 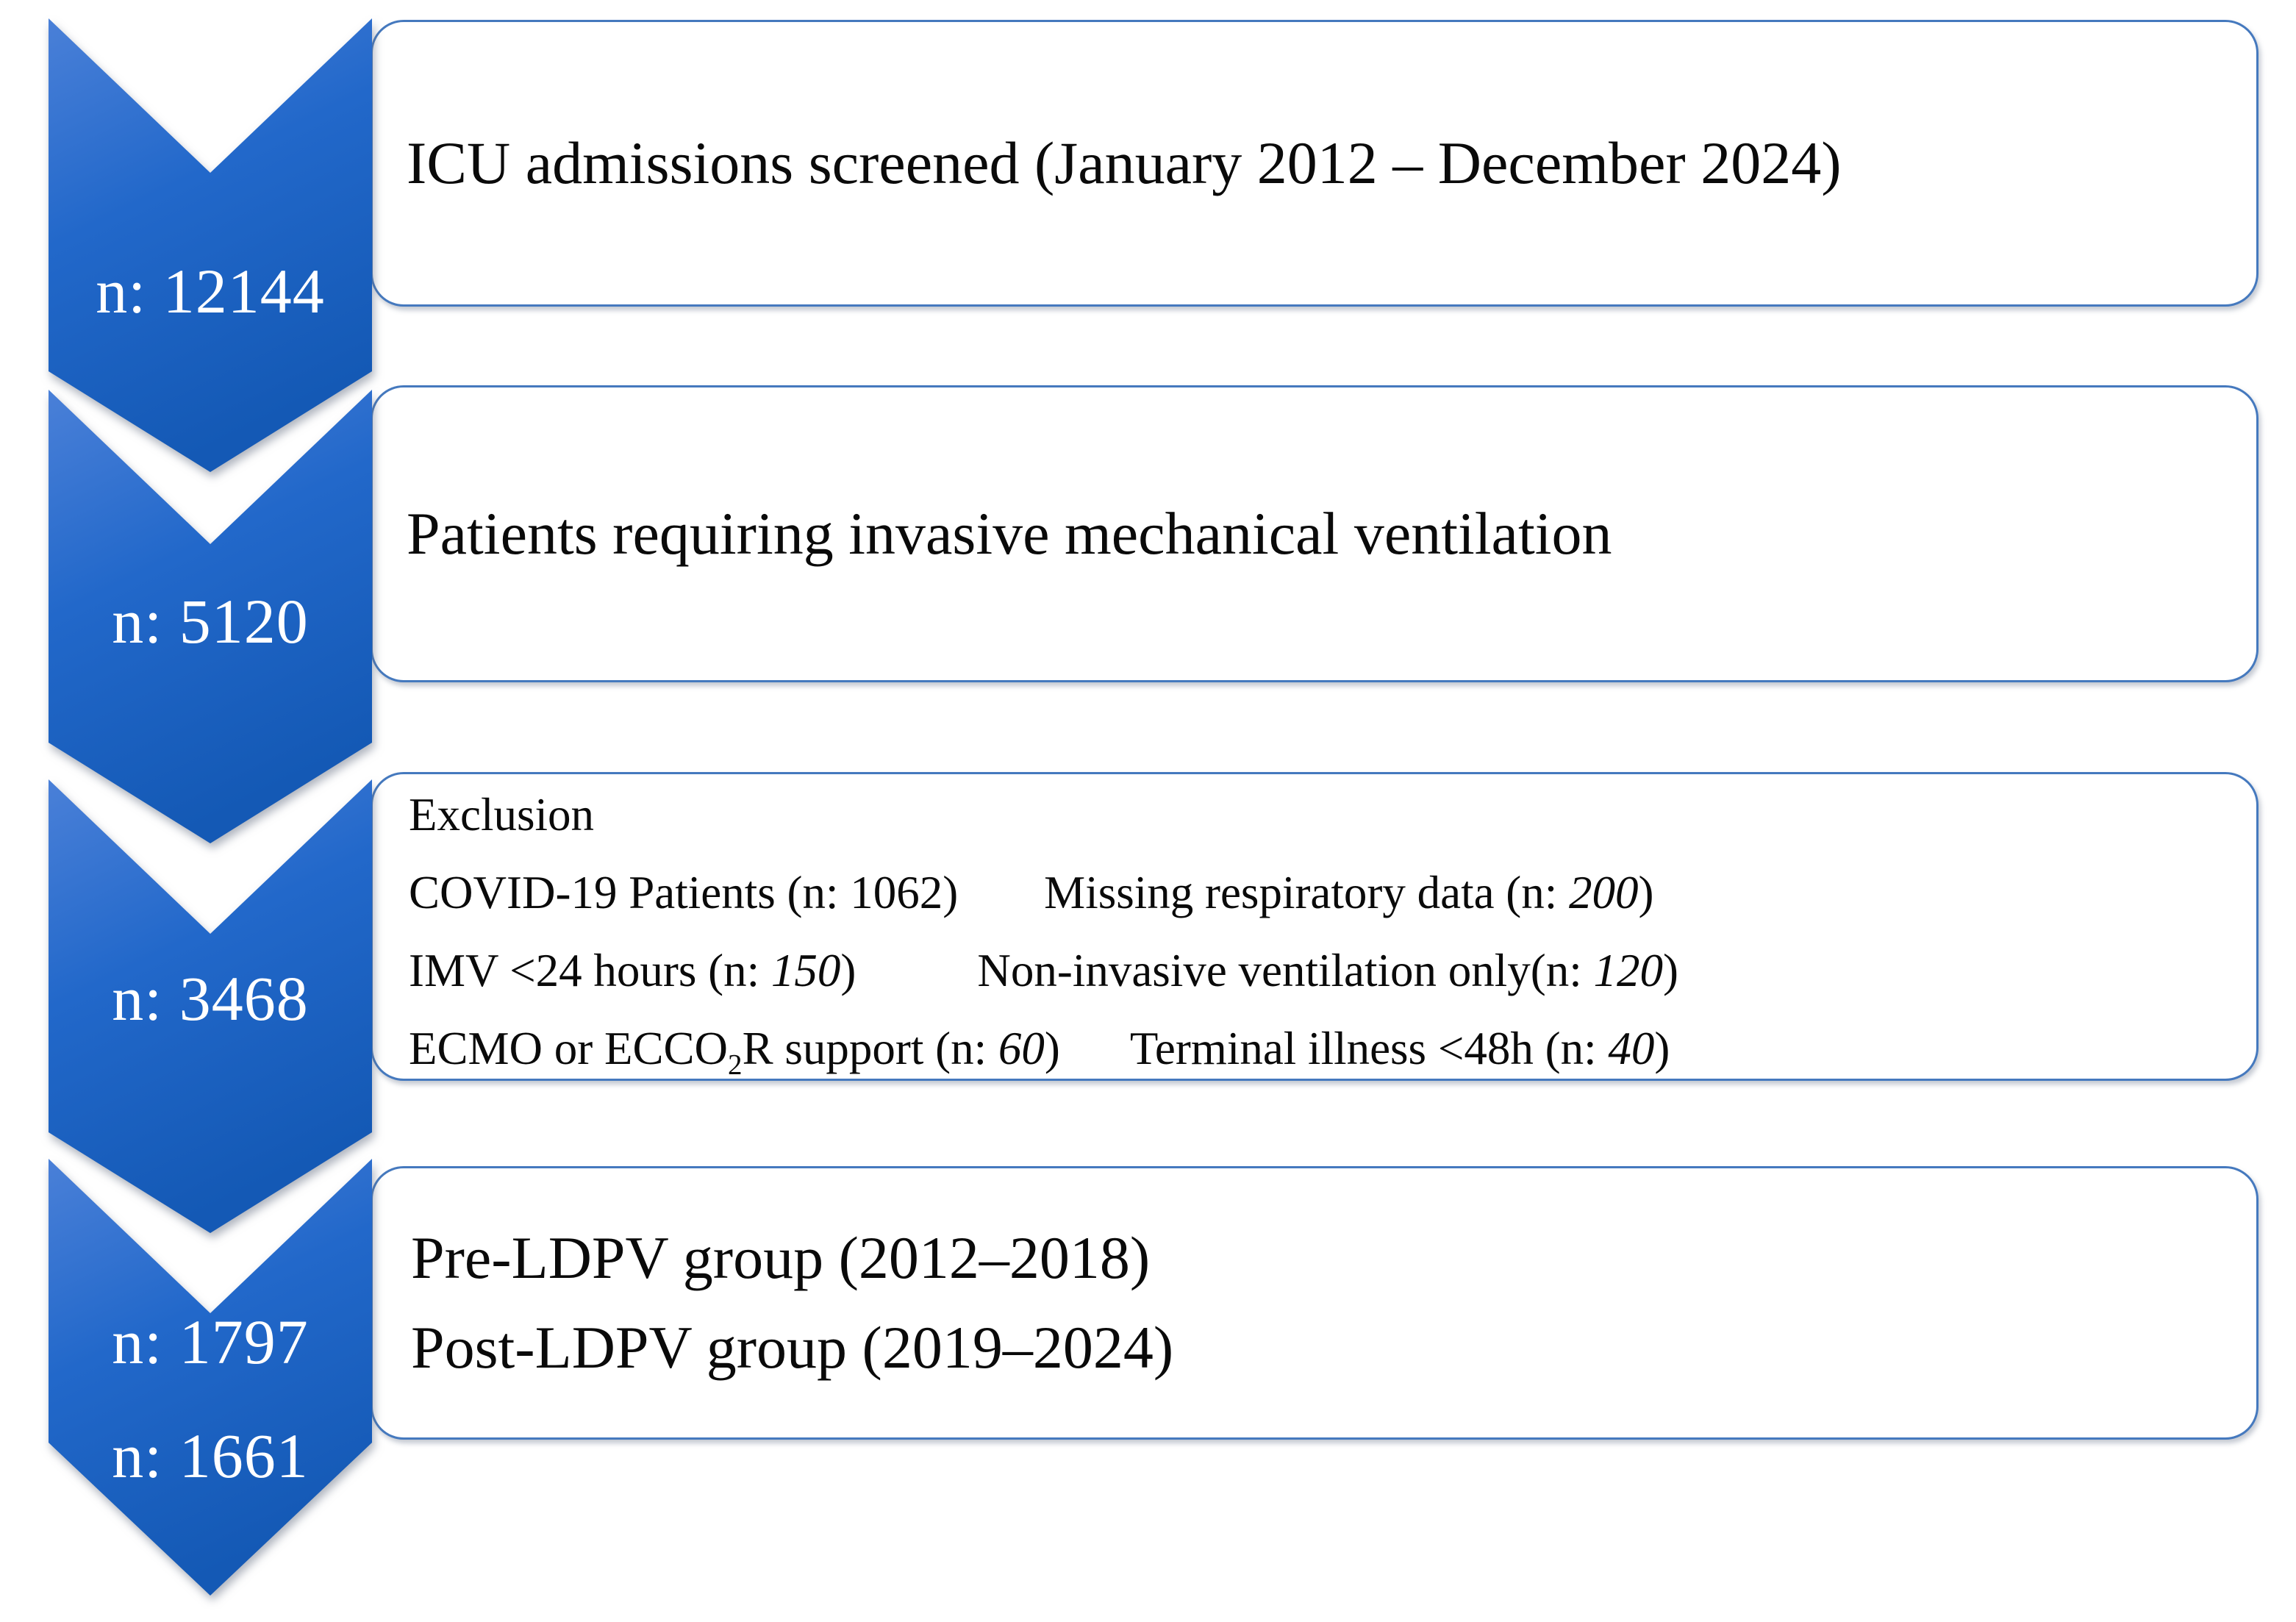 What do you see at coordinates (210, 291) in the screenshot?
I see `chevron-count-label: n: 12144` at bounding box center [210, 291].